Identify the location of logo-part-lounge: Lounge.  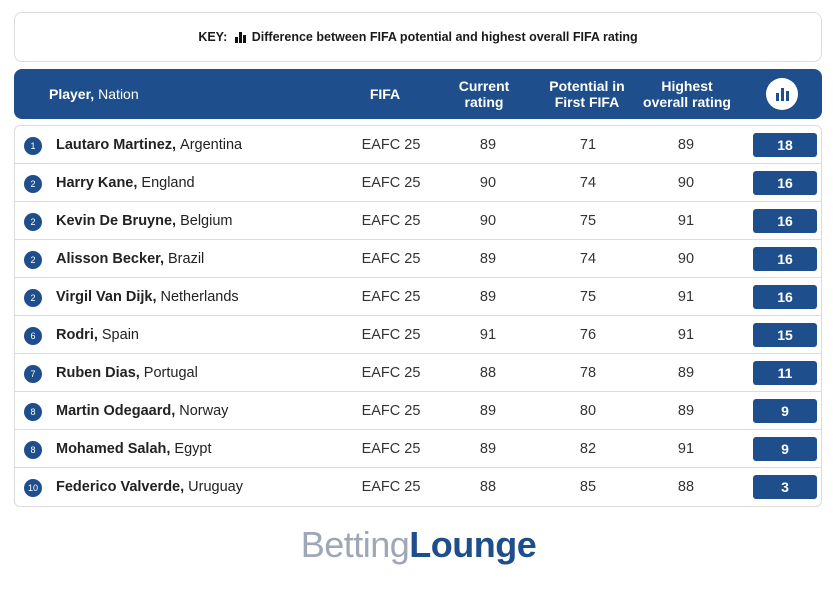
(473, 544).